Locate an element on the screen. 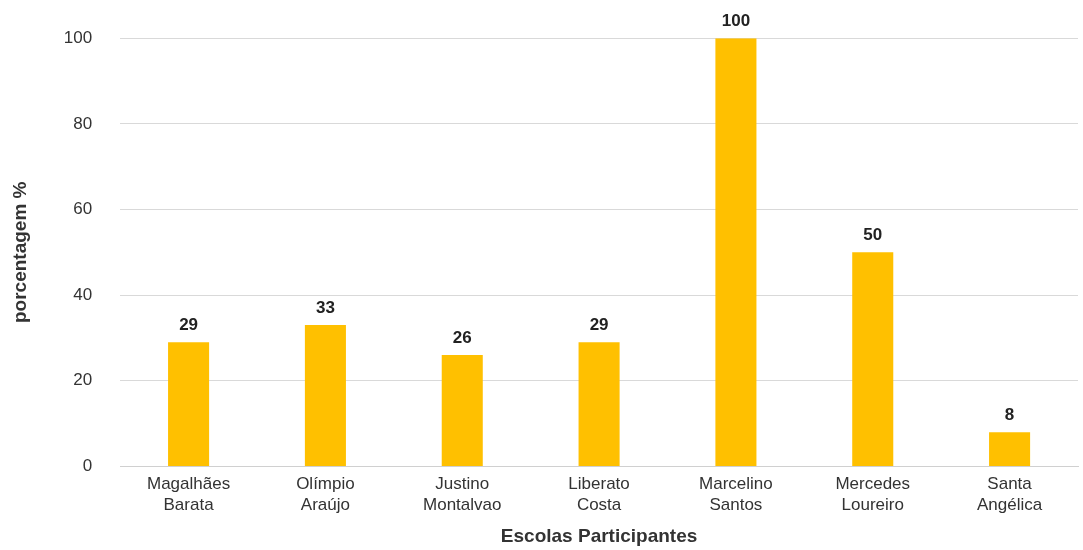 The height and width of the screenshot is (550, 1083). data-label: 33 is located at coordinates (325, 308).